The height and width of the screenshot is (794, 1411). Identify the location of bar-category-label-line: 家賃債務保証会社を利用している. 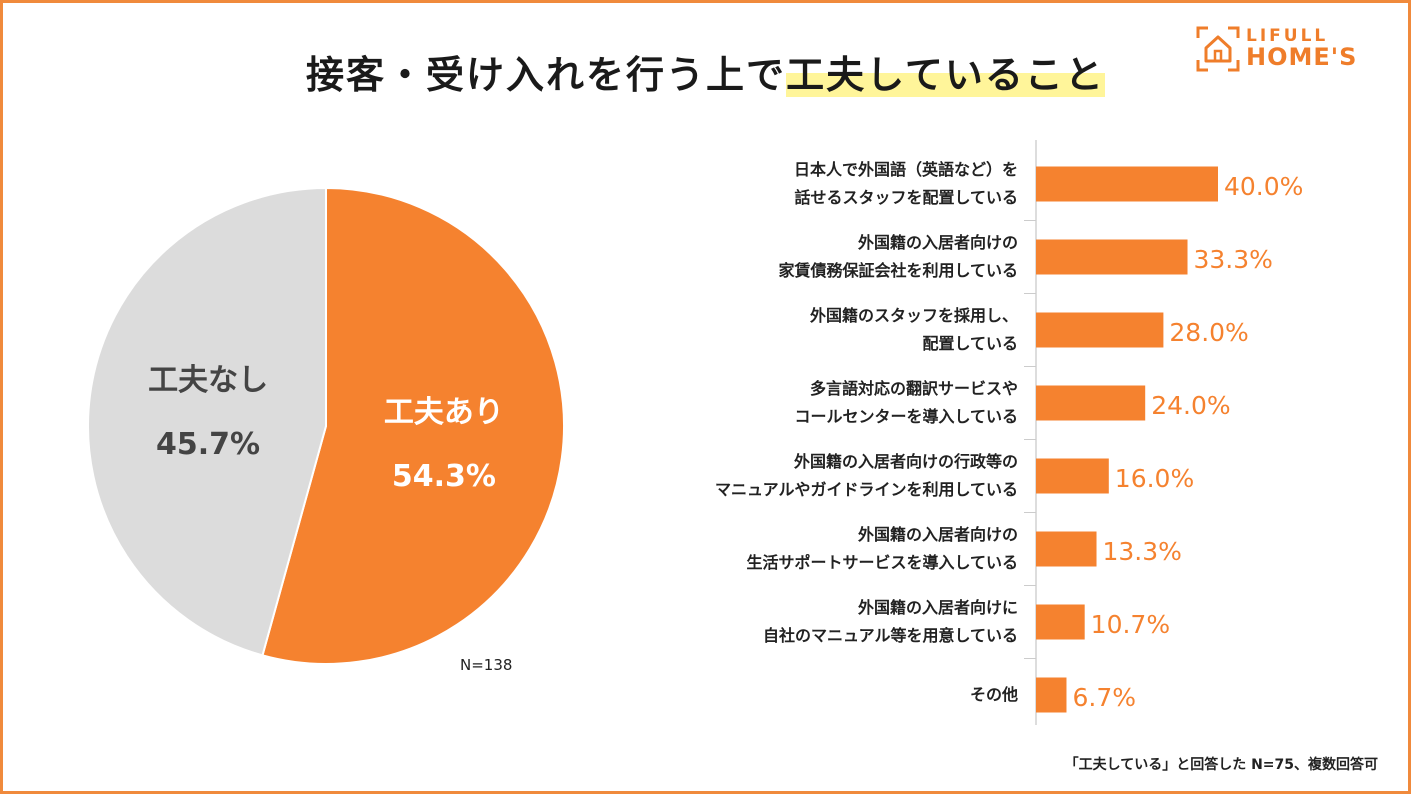
(898, 270).